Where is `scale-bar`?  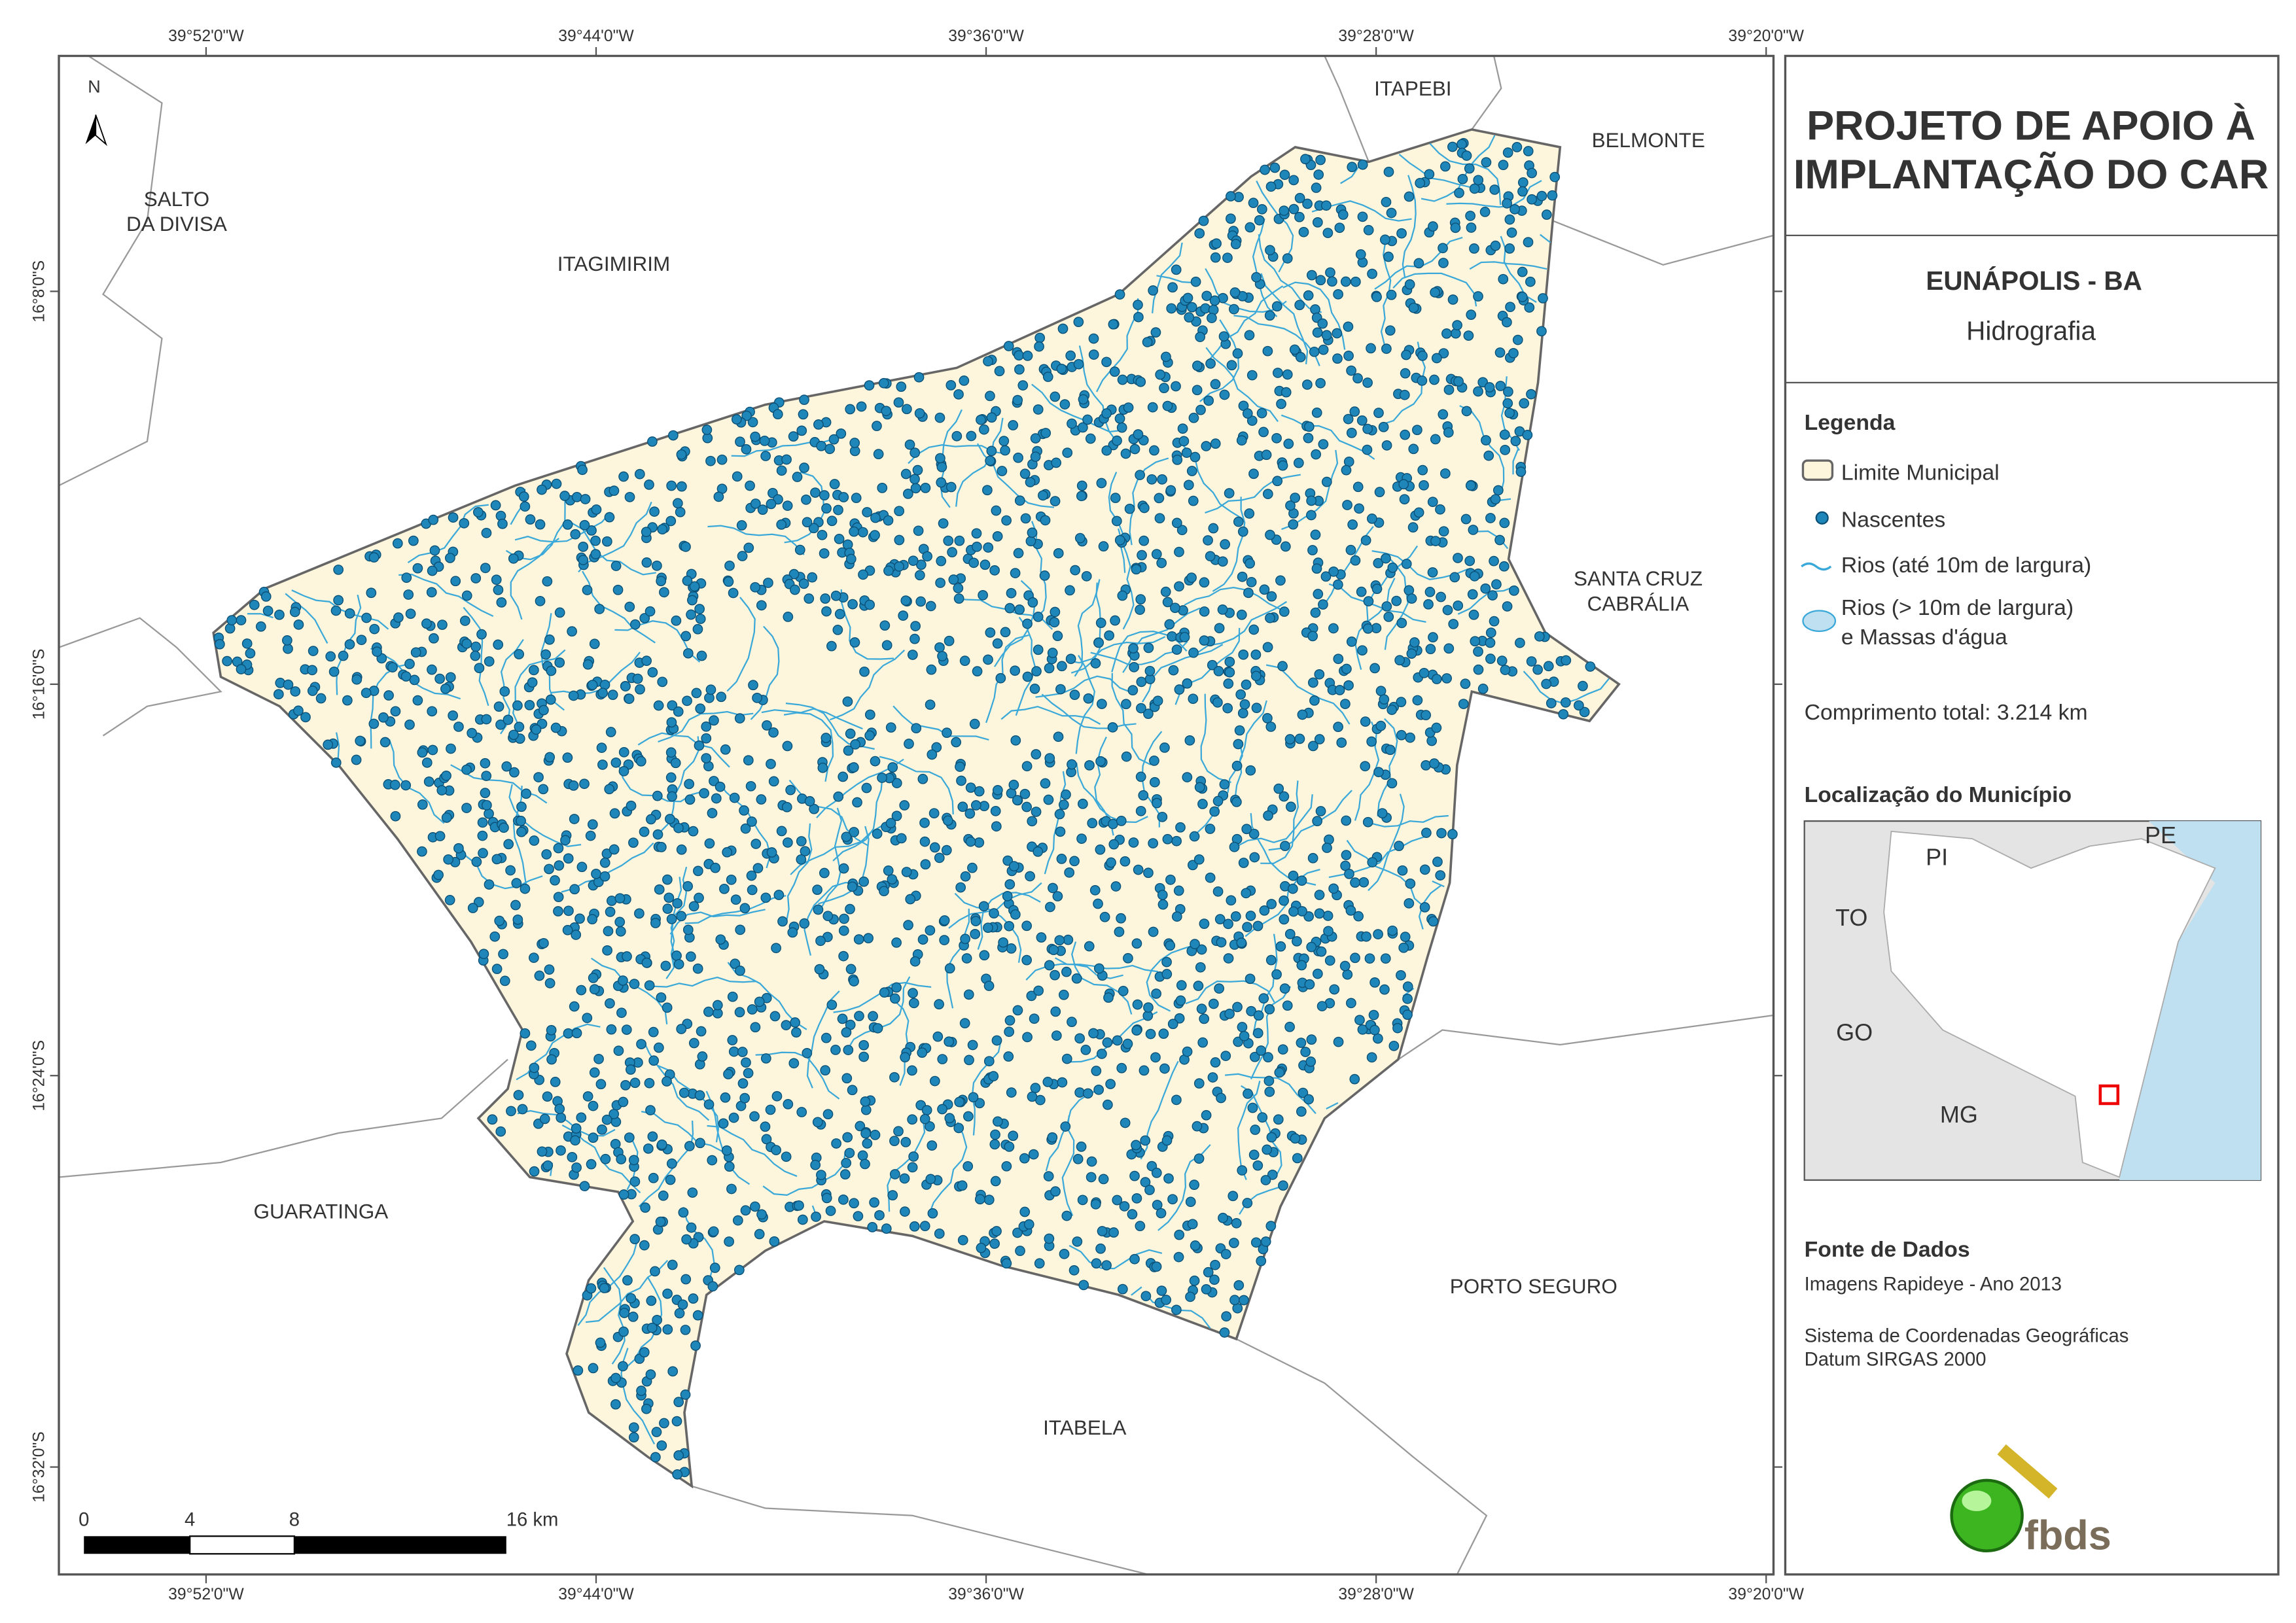
scale-bar is located at coordinates (243, 1545).